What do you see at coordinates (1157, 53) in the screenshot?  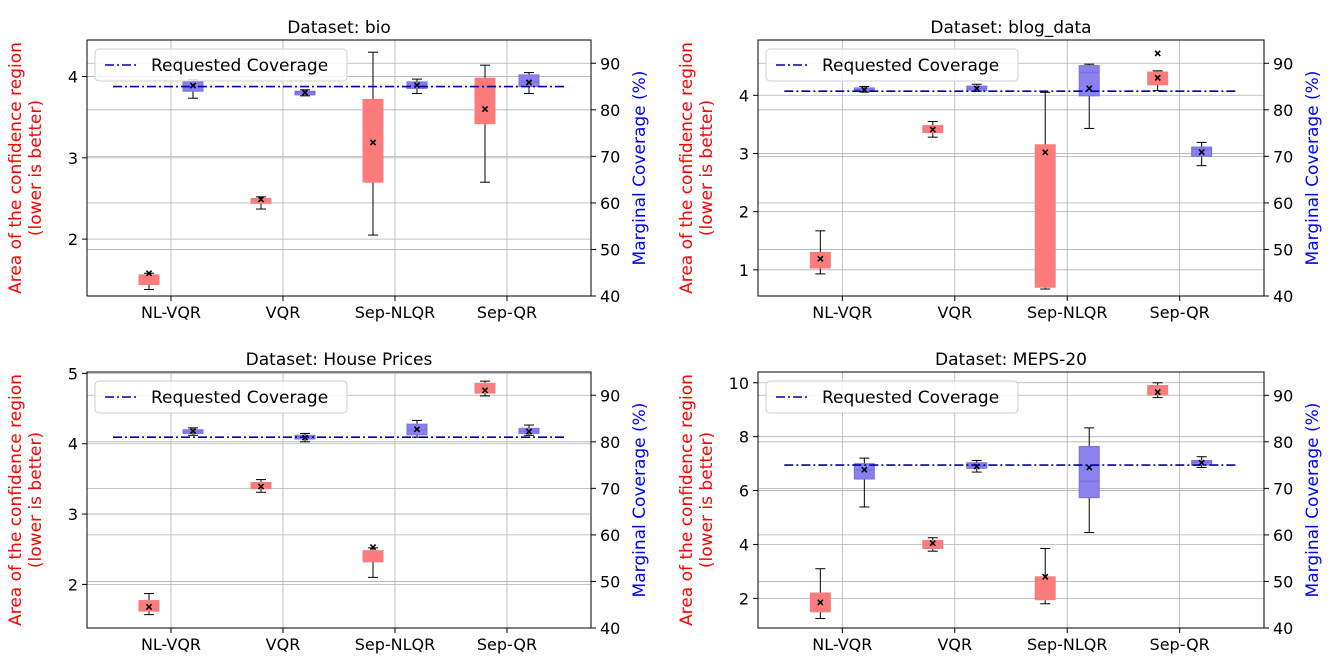 I see `area-flier` at bounding box center [1157, 53].